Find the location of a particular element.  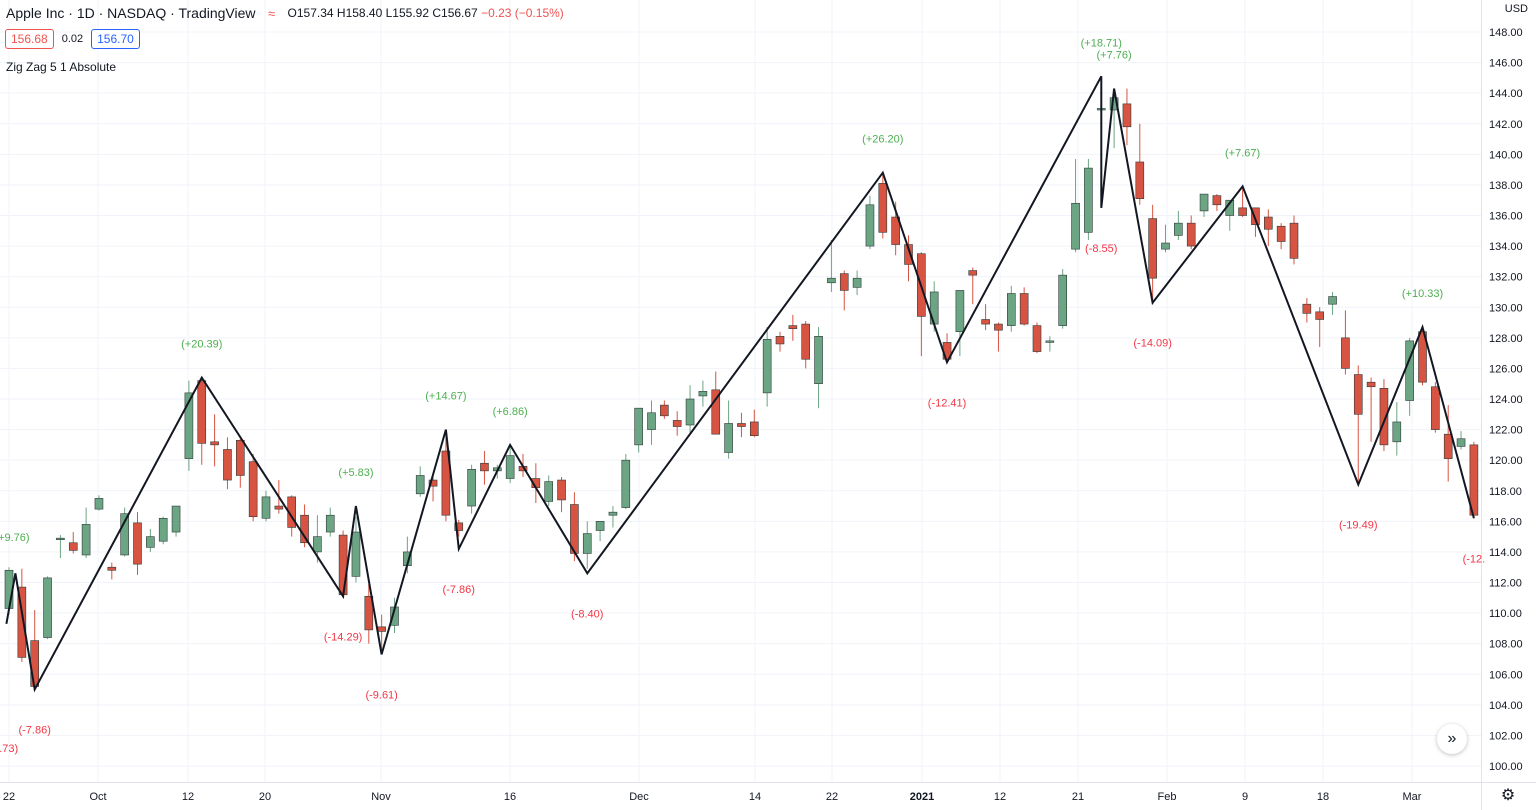

price-tick-label: 114.00 is located at coordinates (1505, 553).